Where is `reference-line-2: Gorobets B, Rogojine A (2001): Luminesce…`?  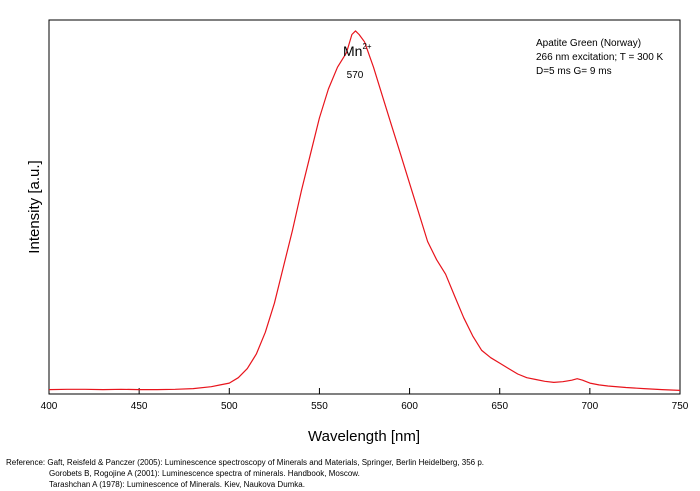
reference-line-2: Gorobets B, Rogojine A (2001): Luminesce… is located at coordinates (204, 473).